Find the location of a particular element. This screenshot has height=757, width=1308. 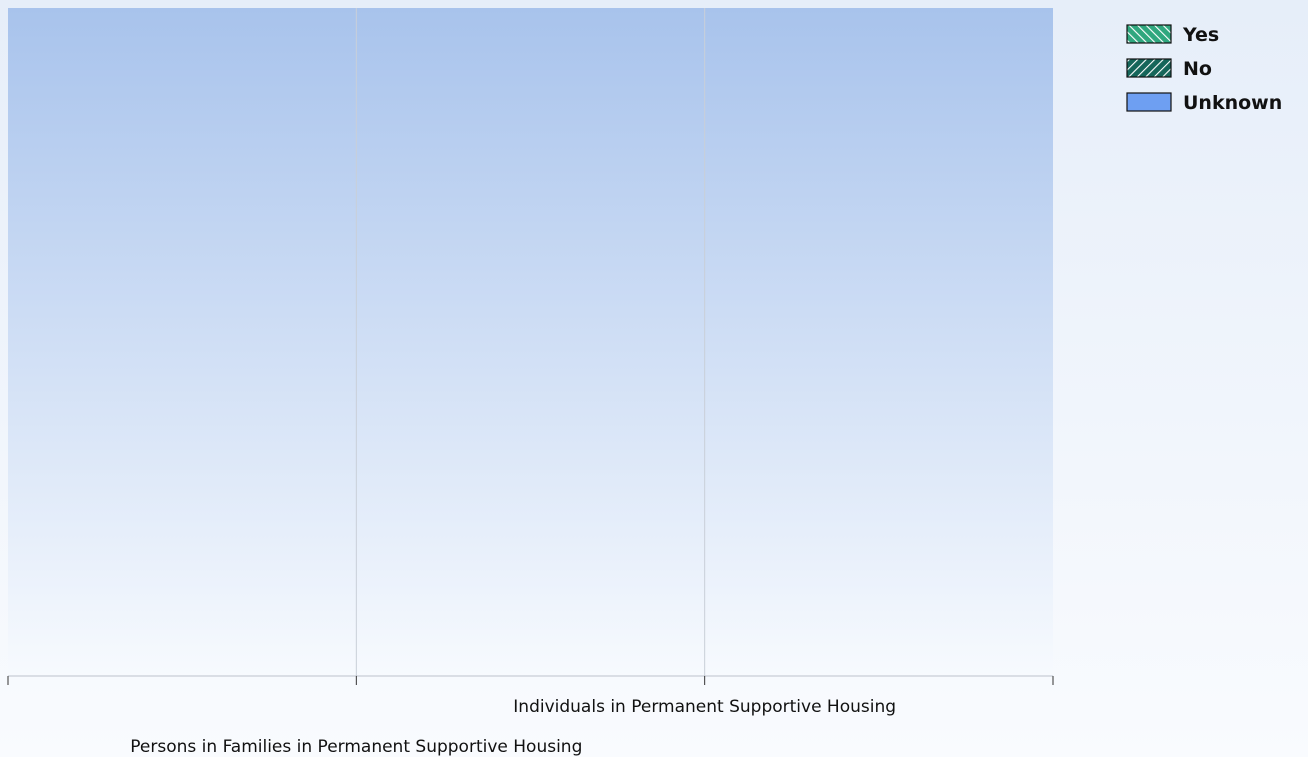

legend-label: Yes is located at coordinates (1200, 35).